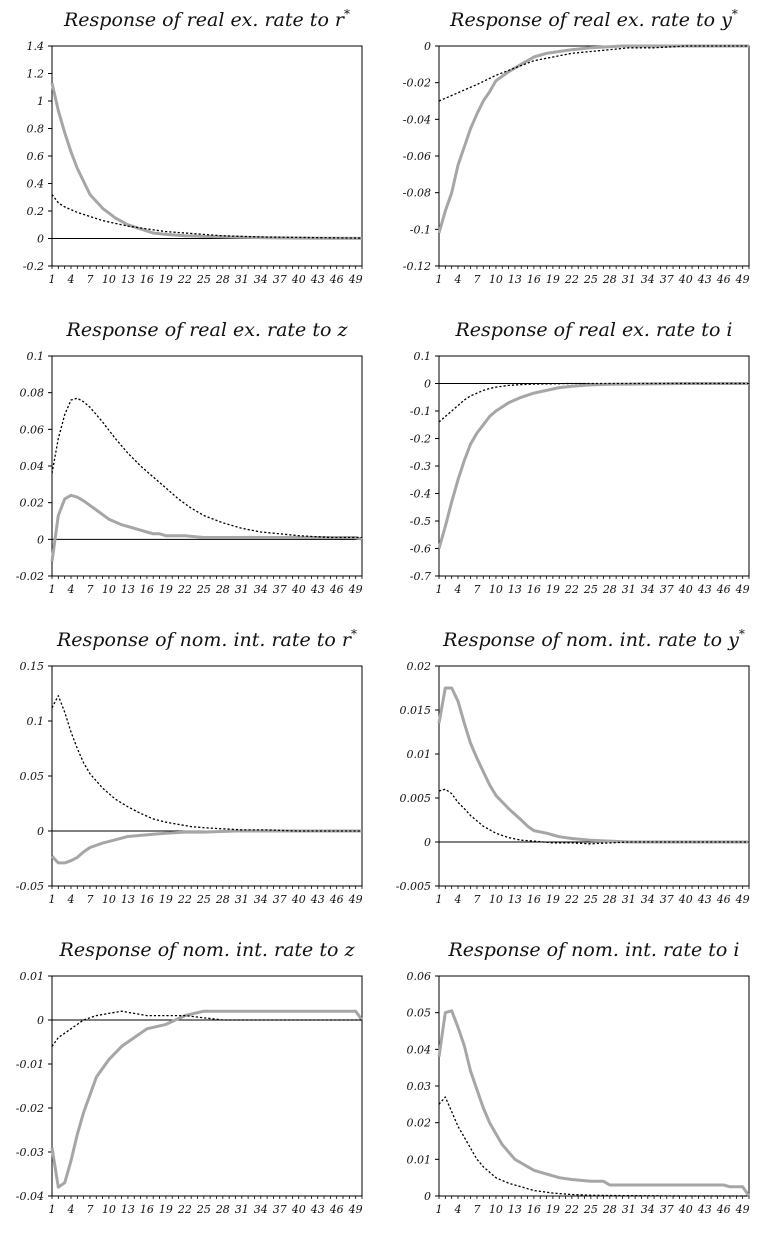 The width and height of the screenshot is (774, 1240). Describe the element at coordinates (420, 521) in the screenshot. I see `y-tick-label: -0.5` at that location.